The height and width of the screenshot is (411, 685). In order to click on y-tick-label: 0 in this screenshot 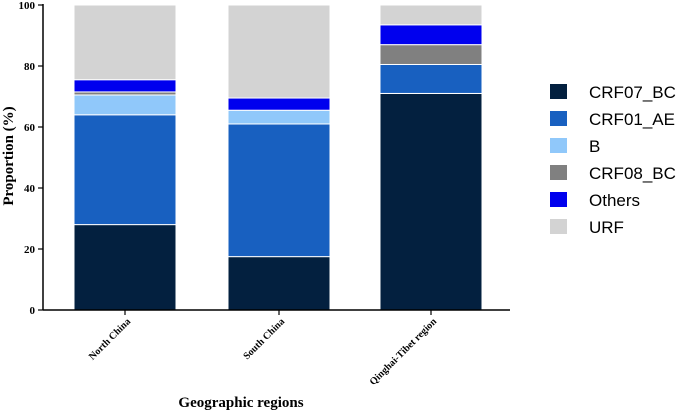, I will do `click(33, 311)`.